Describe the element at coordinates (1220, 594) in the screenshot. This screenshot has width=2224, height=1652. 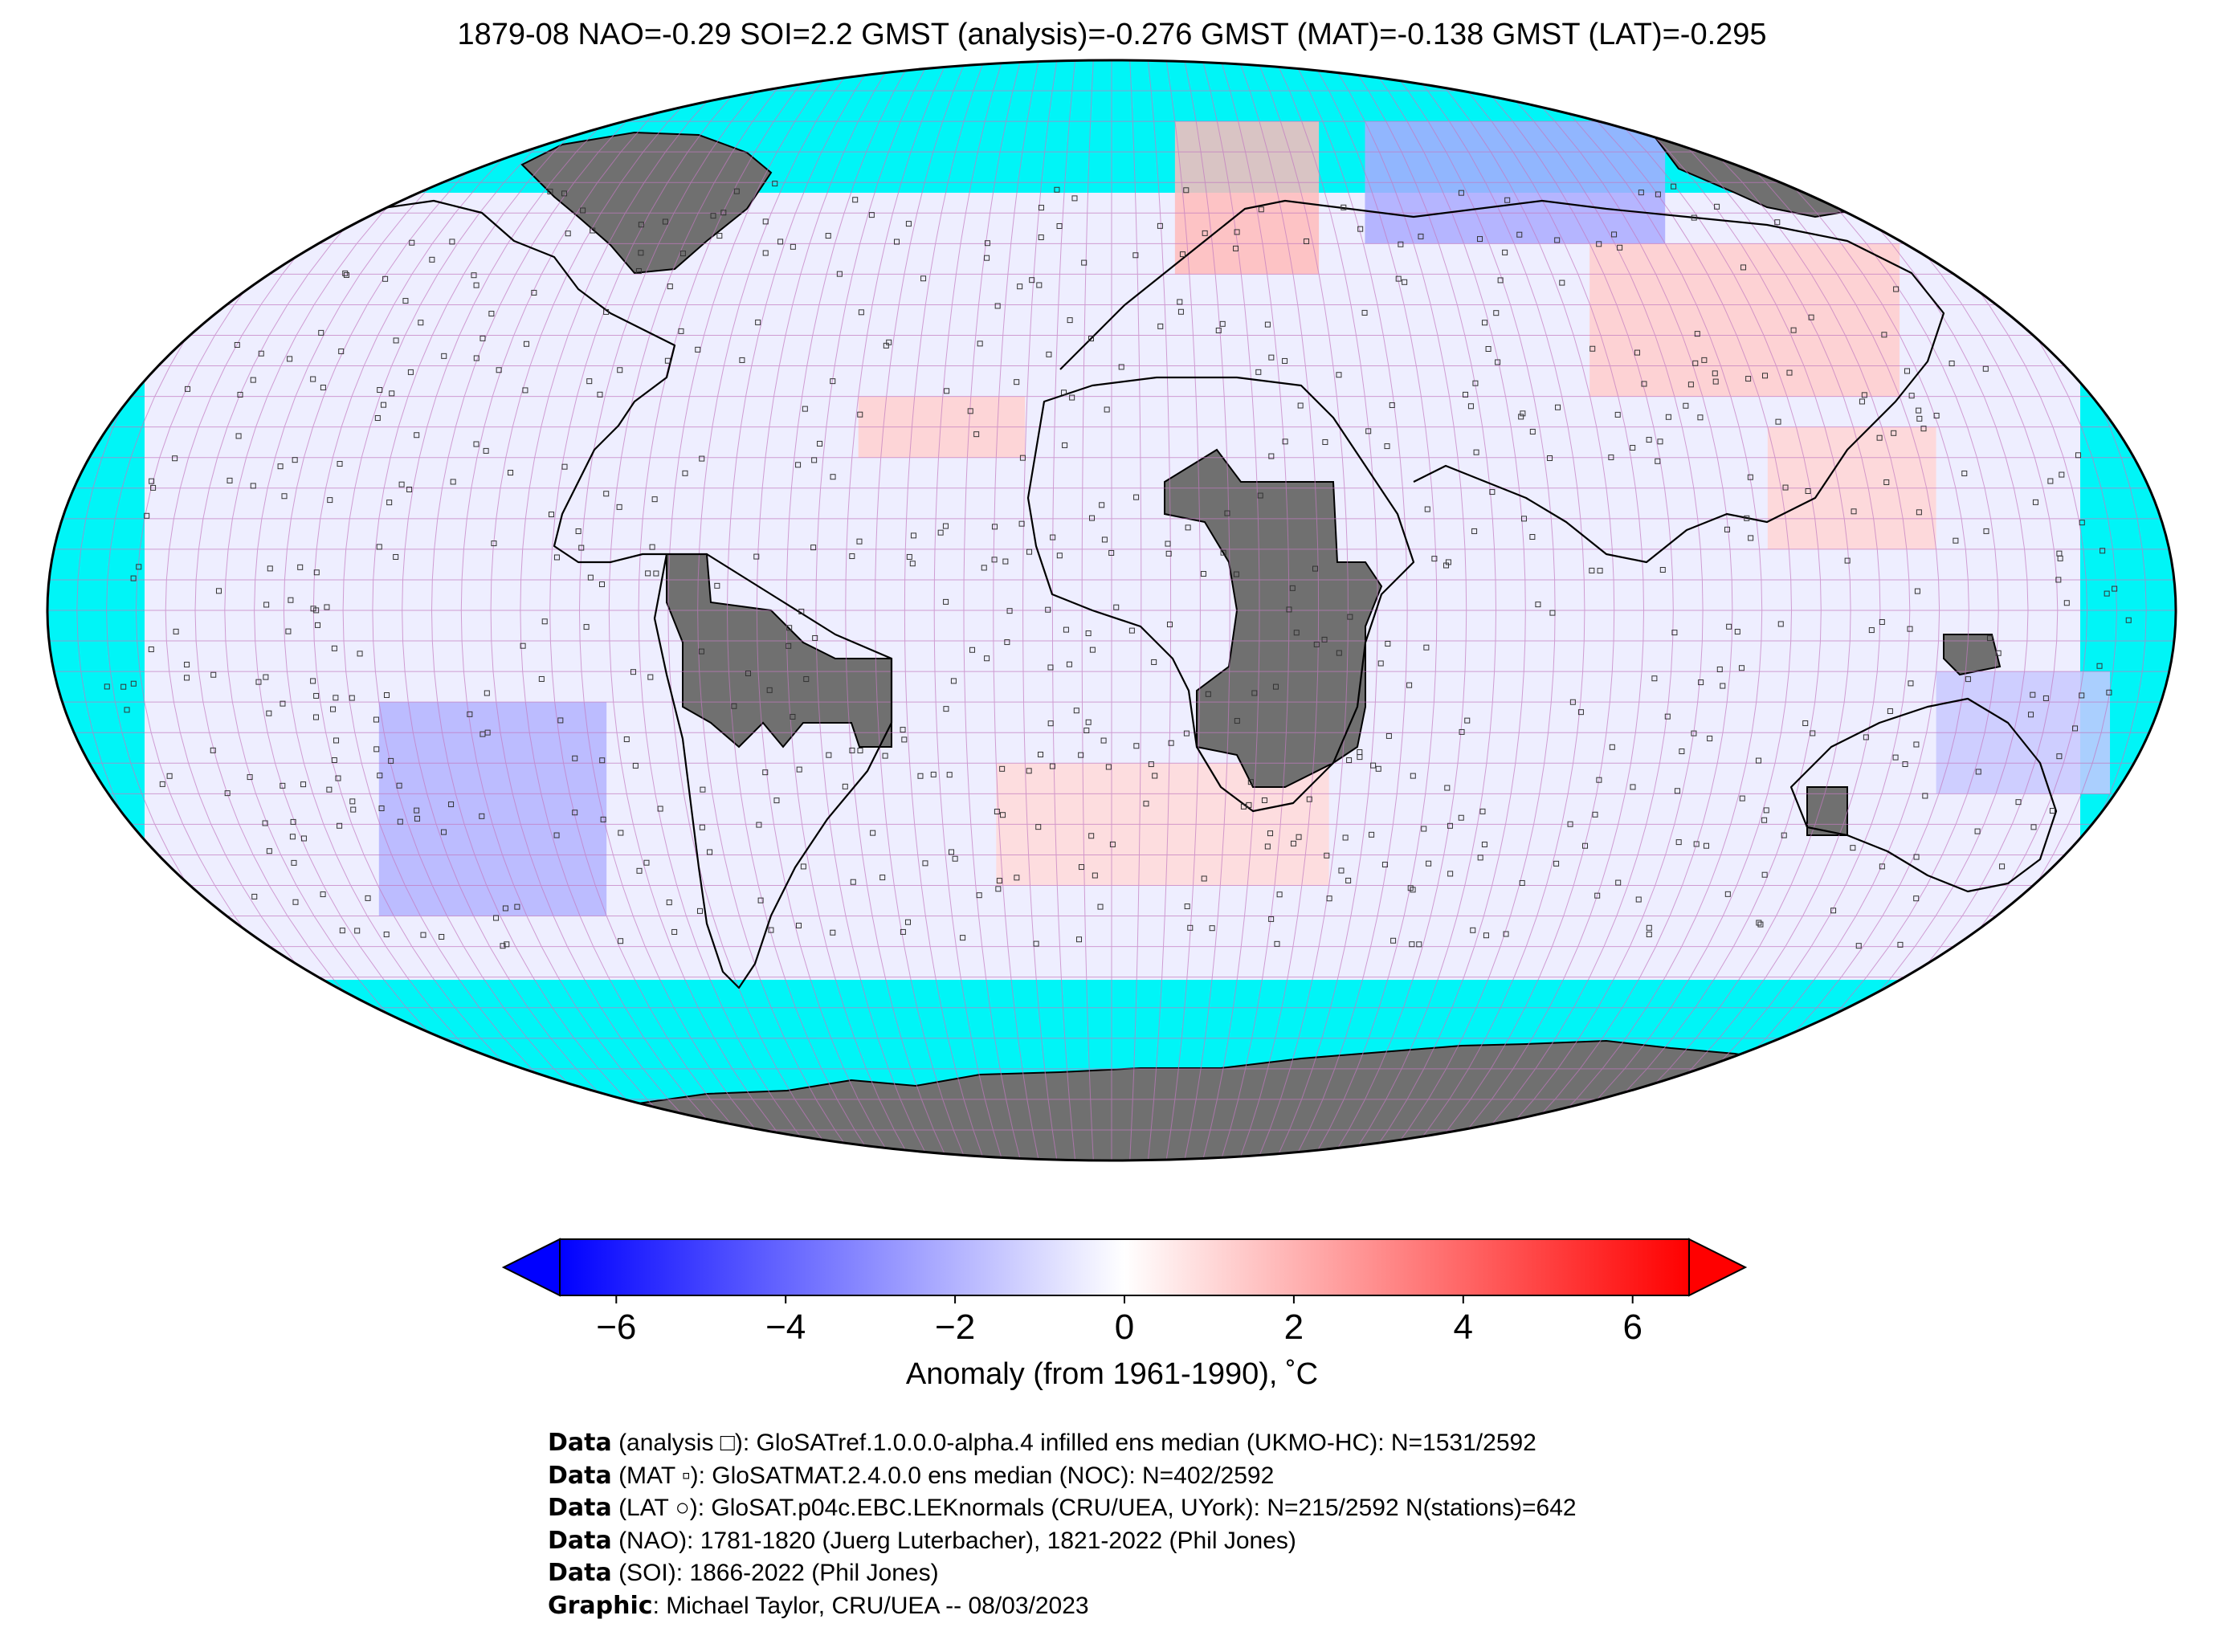
I see `africa-coast` at that location.